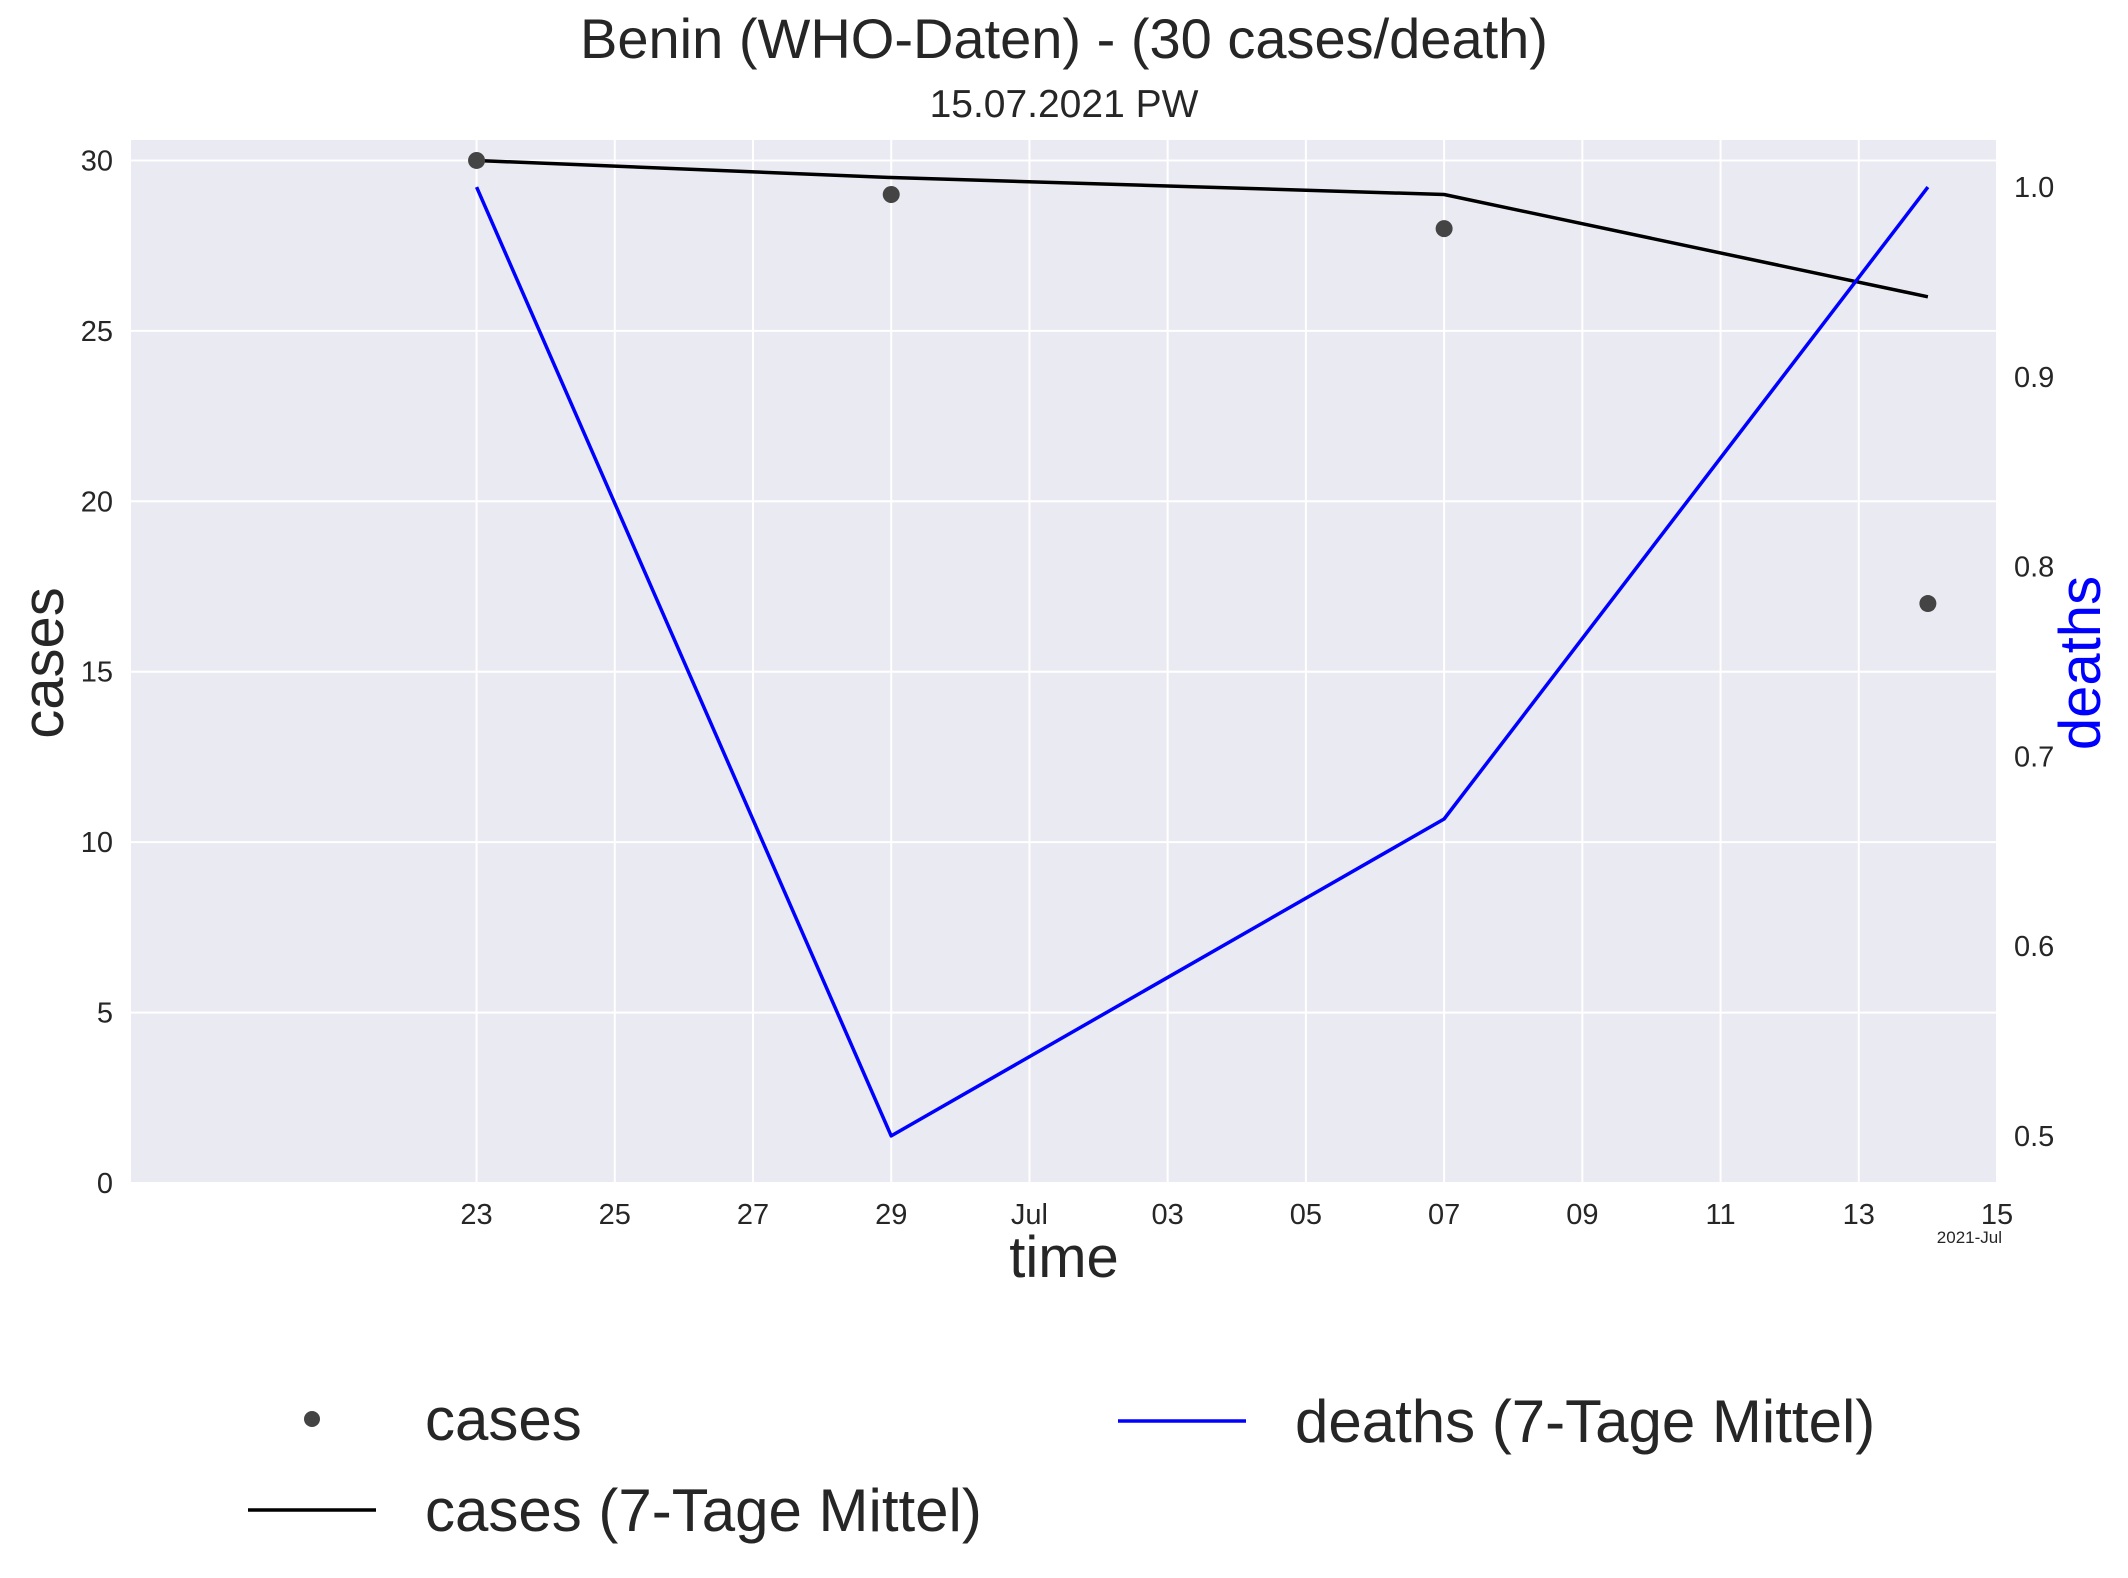  Describe the element at coordinates (2034, 188) in the screenshot. I see `y2-tick-label: 1.0` at that location.